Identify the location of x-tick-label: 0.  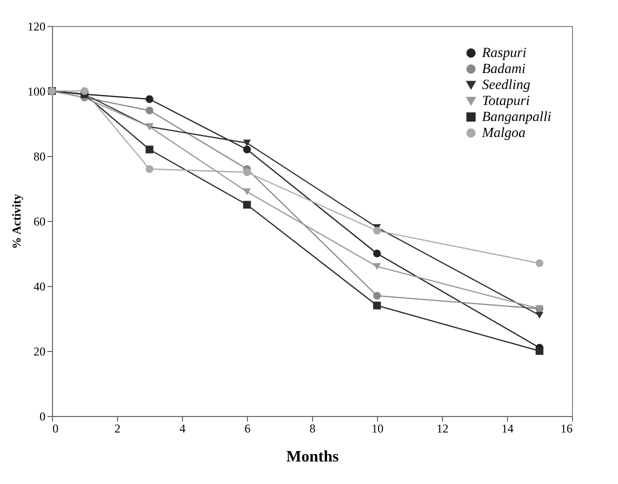
(55, 429).